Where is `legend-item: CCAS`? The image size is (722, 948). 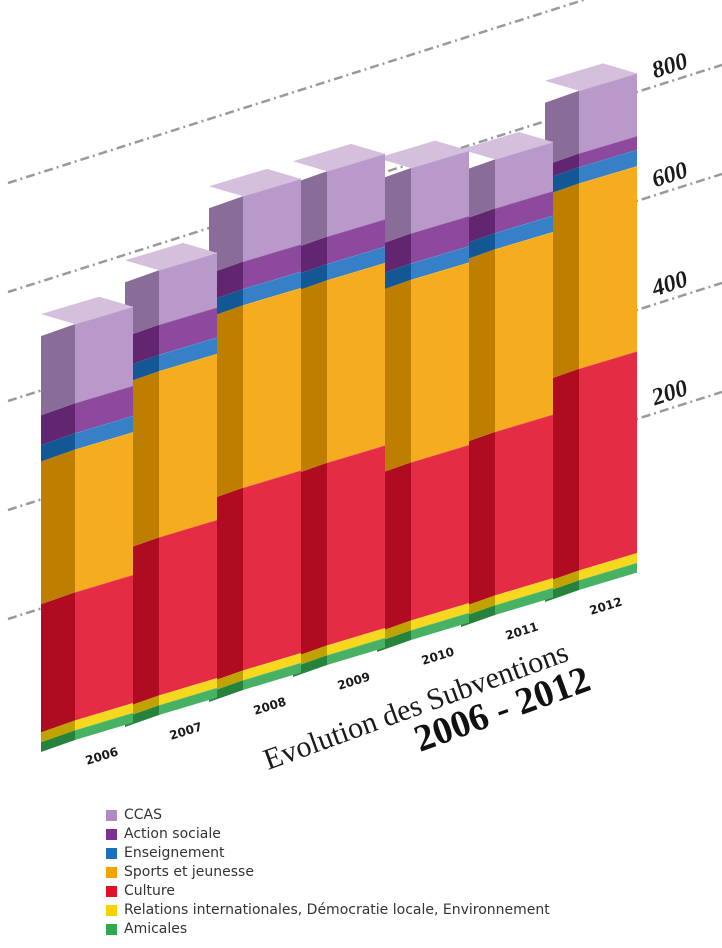 legend-item: CCAS is located at coordinates (328, 815).